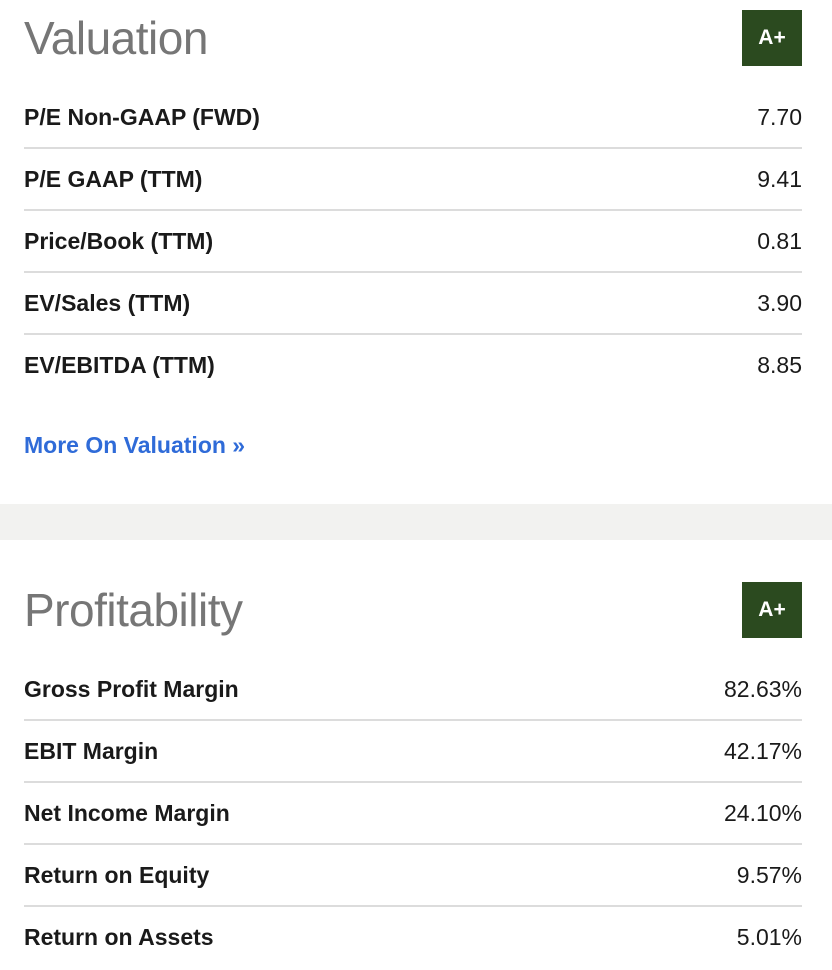 The image size is (832, 970). I want to click on profitability-grade-badge: A+, so click(772, 610).